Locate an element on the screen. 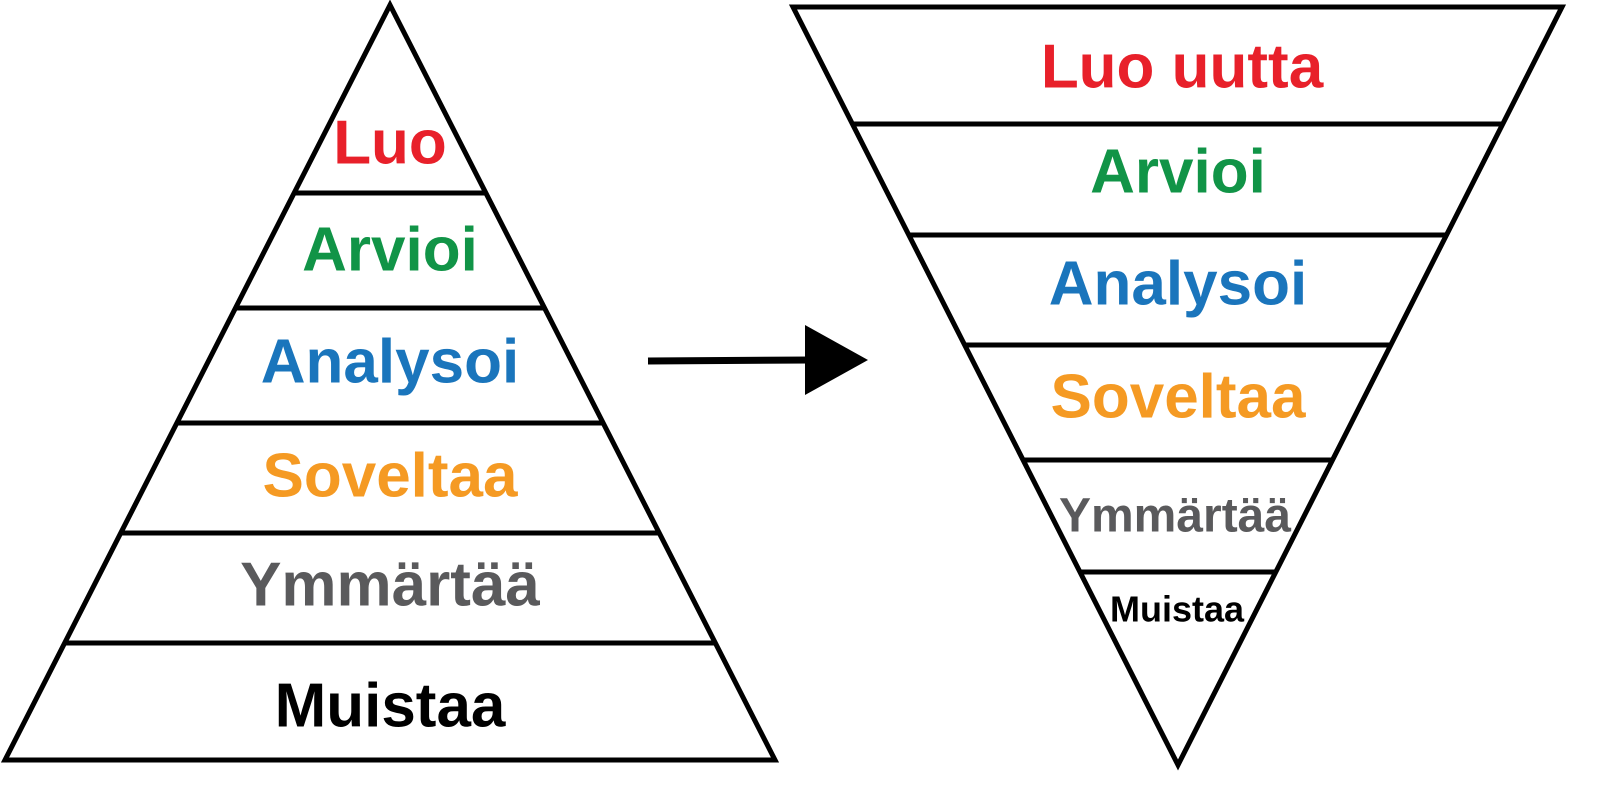 Image resolution: width=1600 pixels, height=785 pixels. level-label: Luo is located at coordinates (390, 142).